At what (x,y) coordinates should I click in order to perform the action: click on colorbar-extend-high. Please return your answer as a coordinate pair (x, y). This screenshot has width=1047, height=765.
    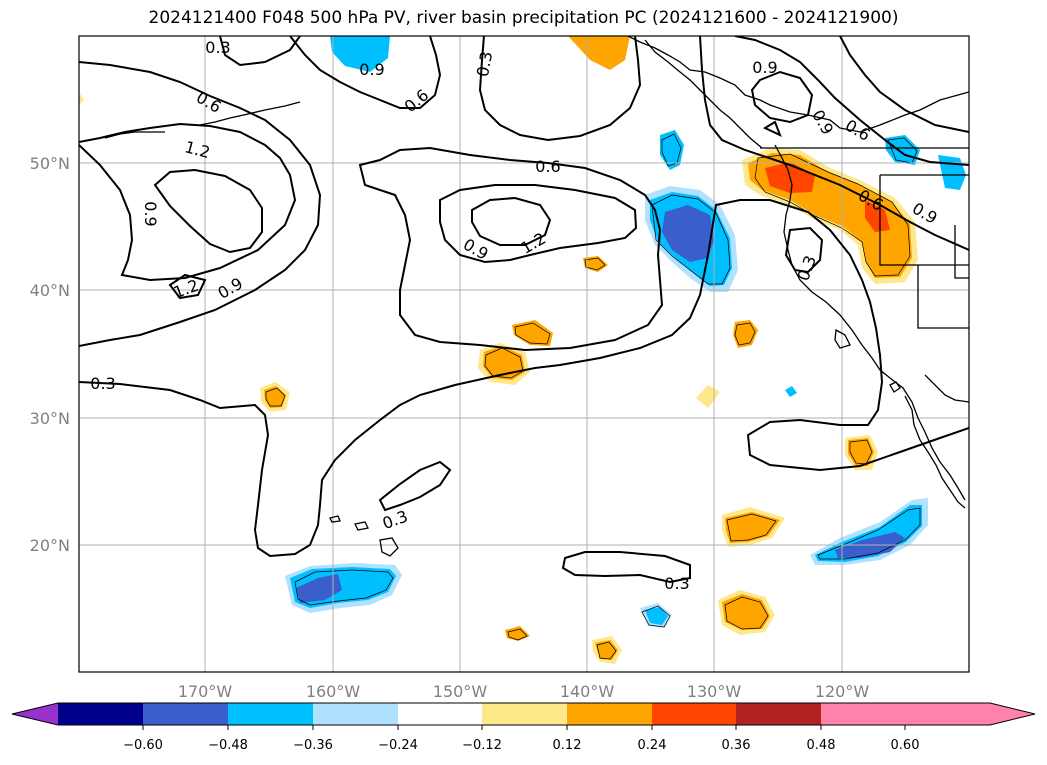
    Looking at the image, I should click on (970, 714).